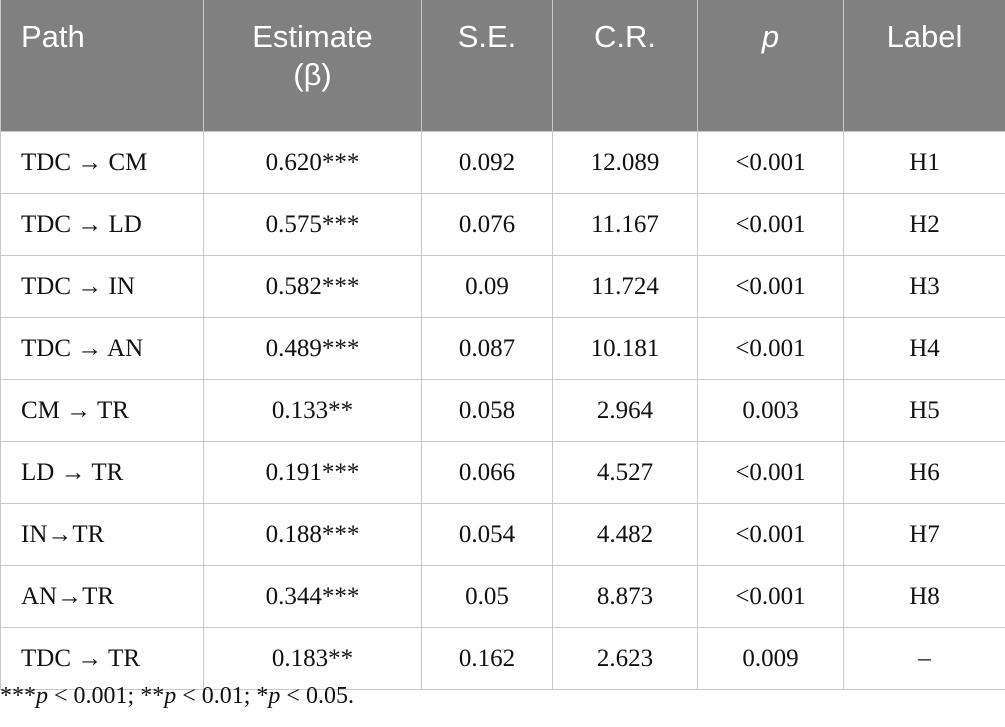  Describe the element at coordinates (770, 410) in the screenshot. I see `table-cell: 0.003` at that location.